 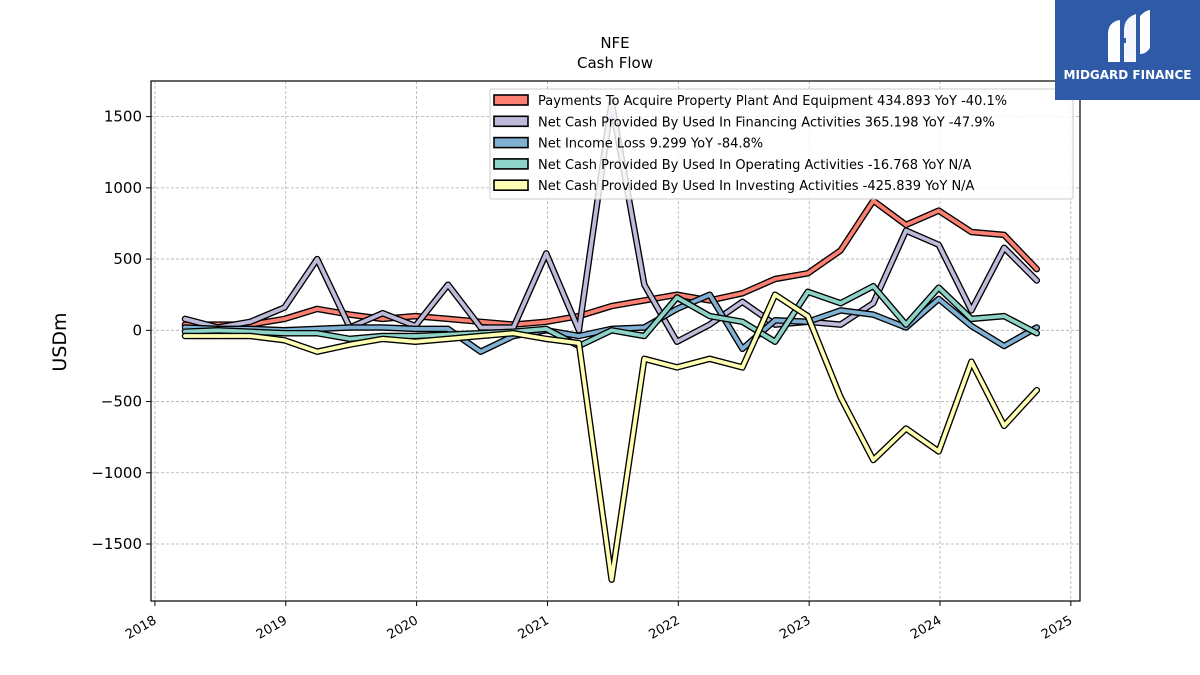 I want to click on y-tick-label: −1500, so click(x=116, y=544).